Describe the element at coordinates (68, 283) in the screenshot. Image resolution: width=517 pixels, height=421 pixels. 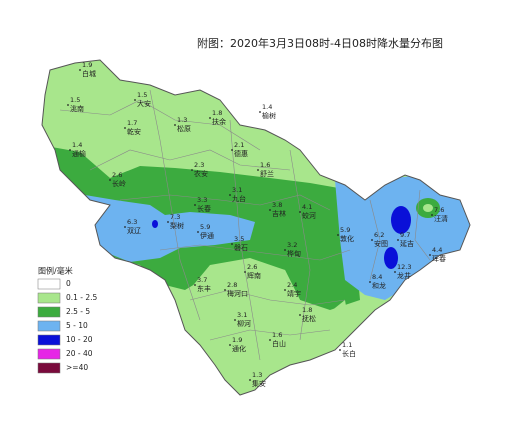
I see `legend-label: 0` at that location.